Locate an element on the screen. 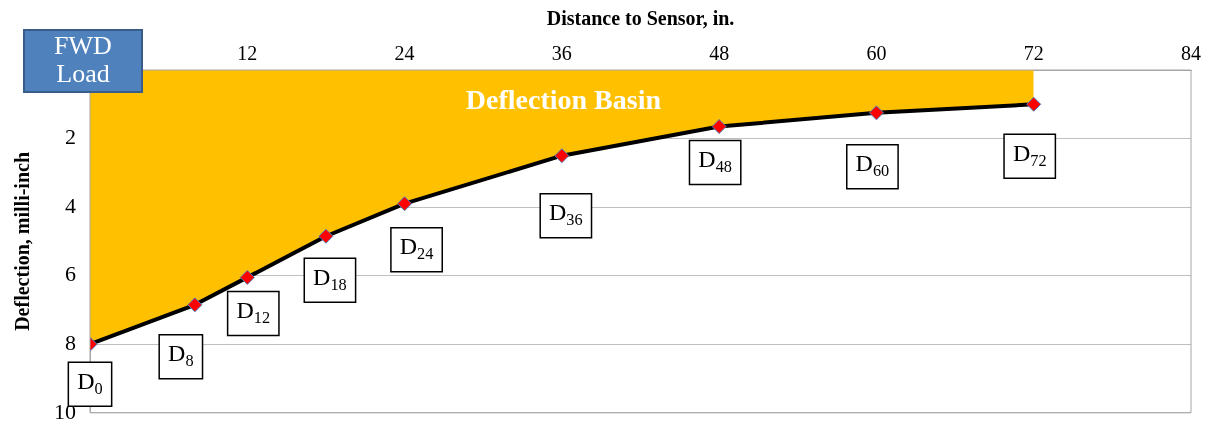  annotation: FWD Load is located at coordinates (83, 59).